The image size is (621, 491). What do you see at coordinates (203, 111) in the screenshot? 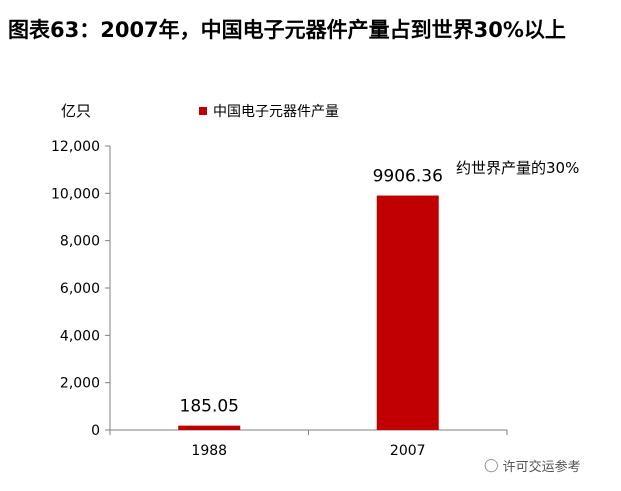
I see `legend-swatch` at bounding box center [203, 111].